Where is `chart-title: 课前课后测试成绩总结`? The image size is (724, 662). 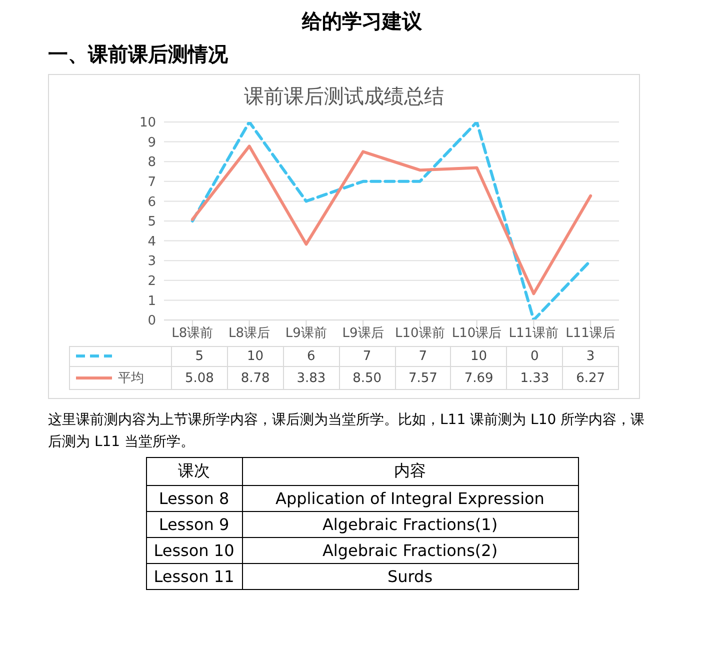
chart-title: 课前课后测试成绩总结 is located at coordinates (344, 96).